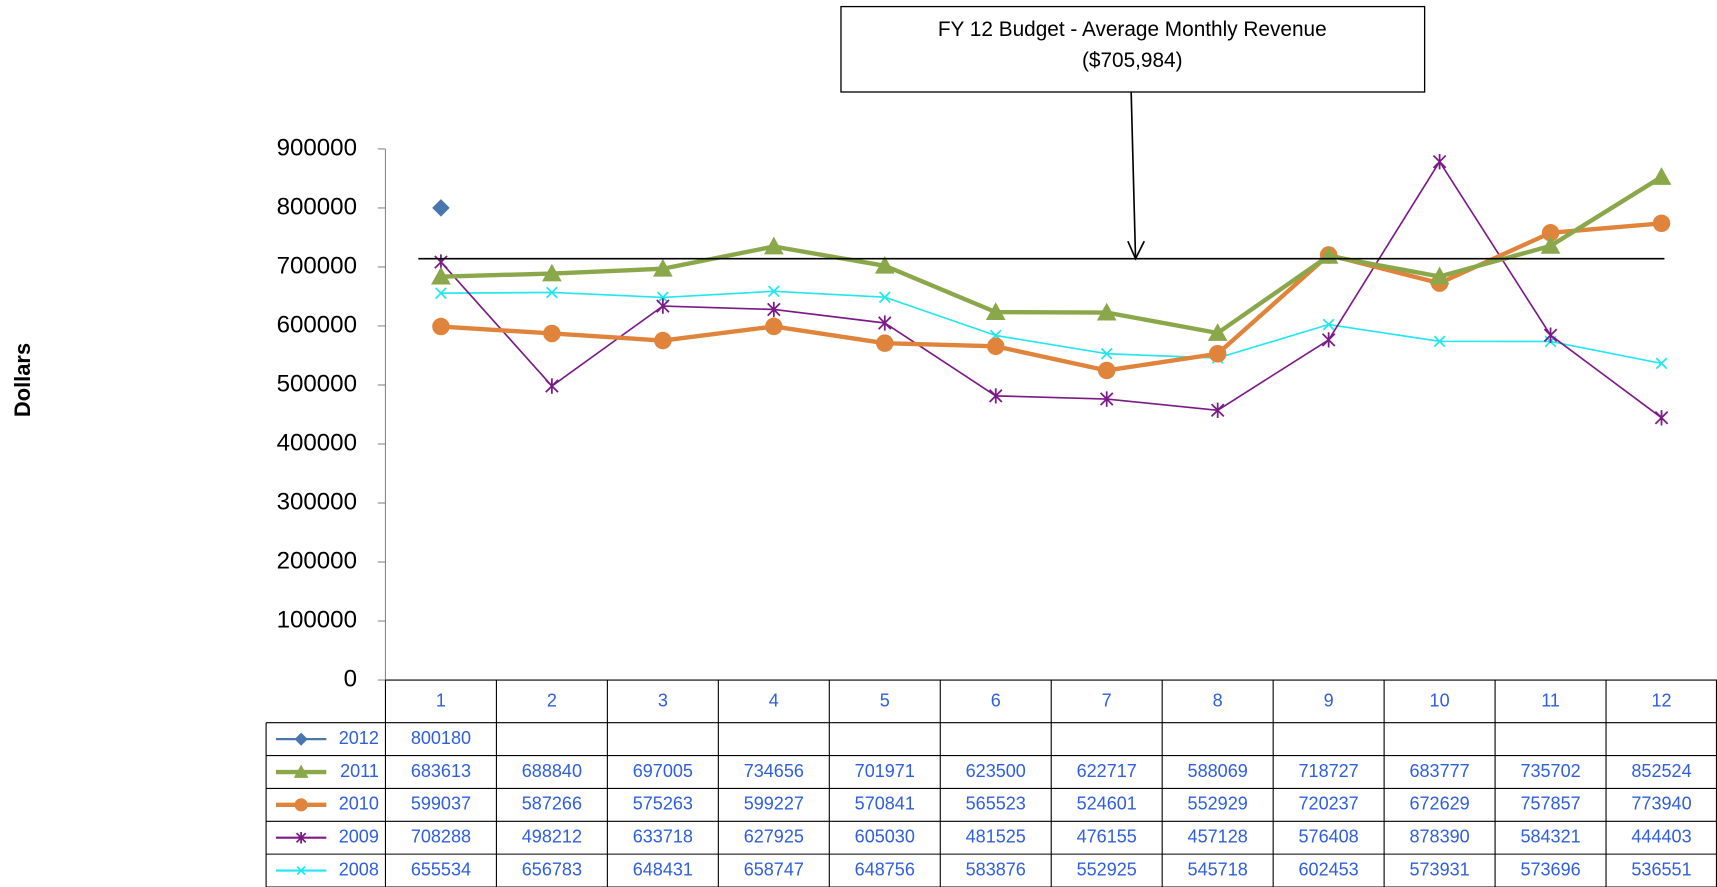  What do you see at coordinates (663, 869) in the screenshot?
I see `table-cell: 648431` at bounding box center [663, 869].